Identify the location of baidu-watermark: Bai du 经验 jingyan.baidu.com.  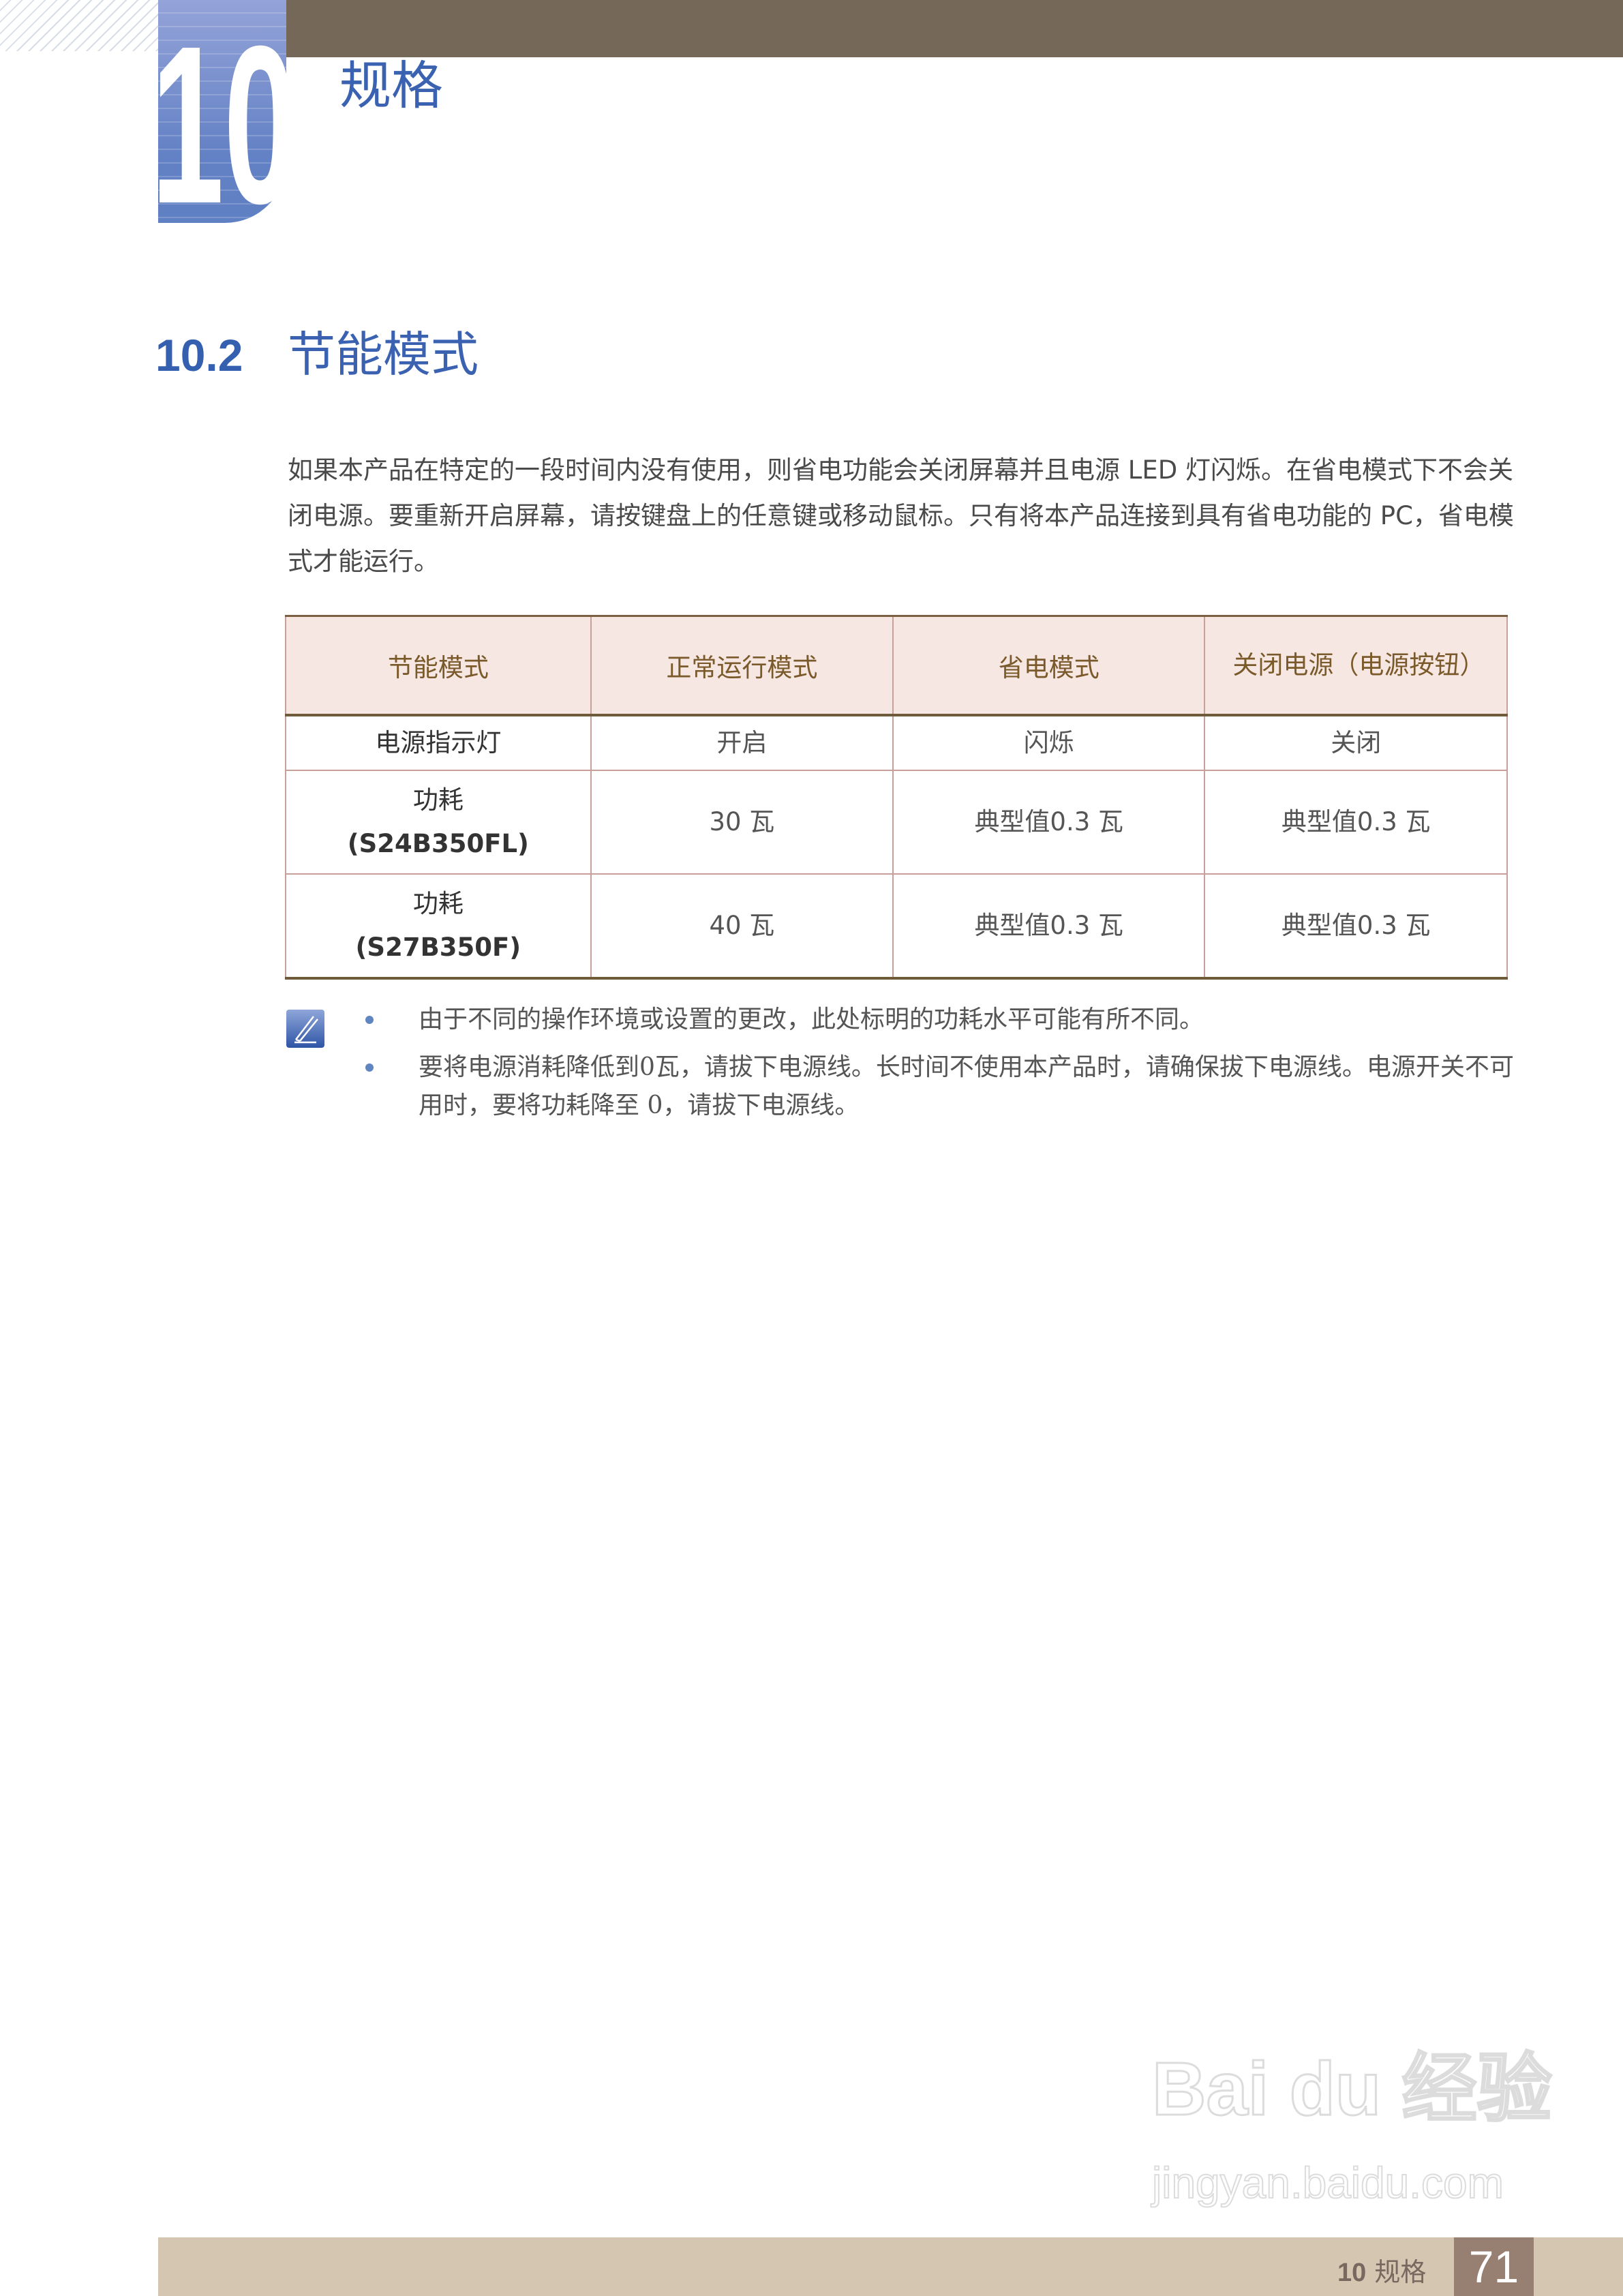
(1356, 2133).